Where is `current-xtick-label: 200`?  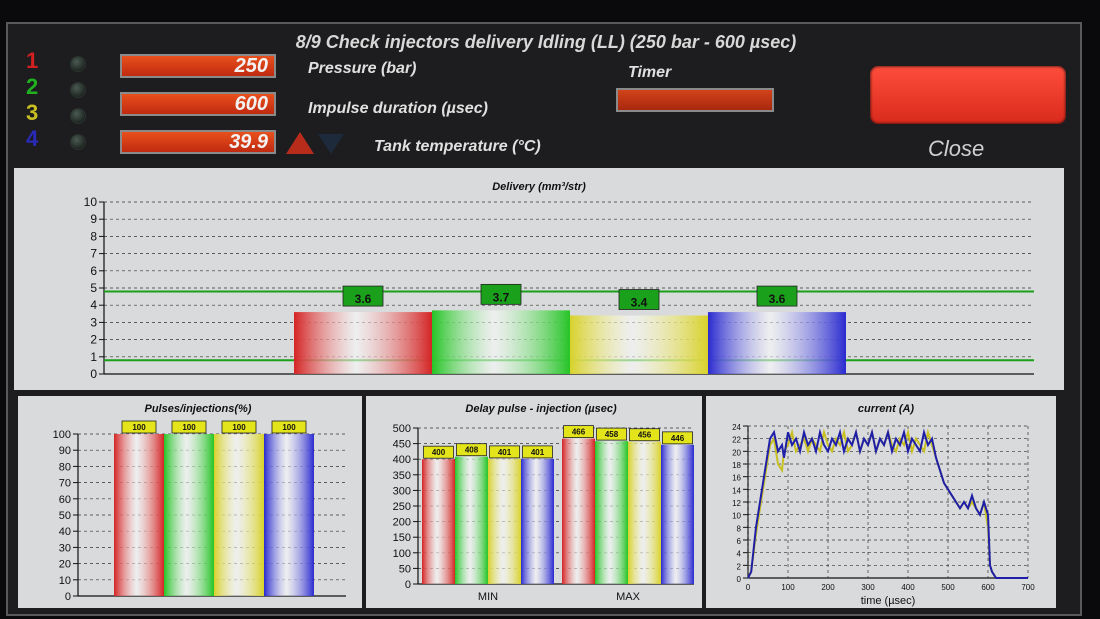 current-xtick-label: 200 is located at coordinates (828, 587).